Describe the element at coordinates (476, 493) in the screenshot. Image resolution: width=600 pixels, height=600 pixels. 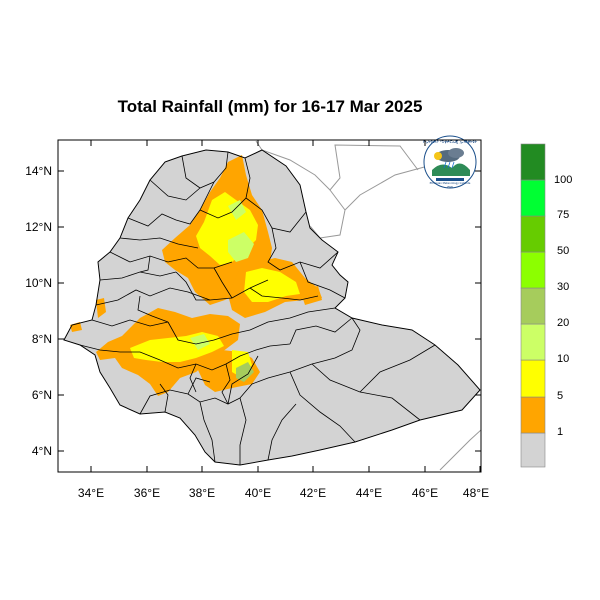
I see `x-tick-label: 48°E` at that location.